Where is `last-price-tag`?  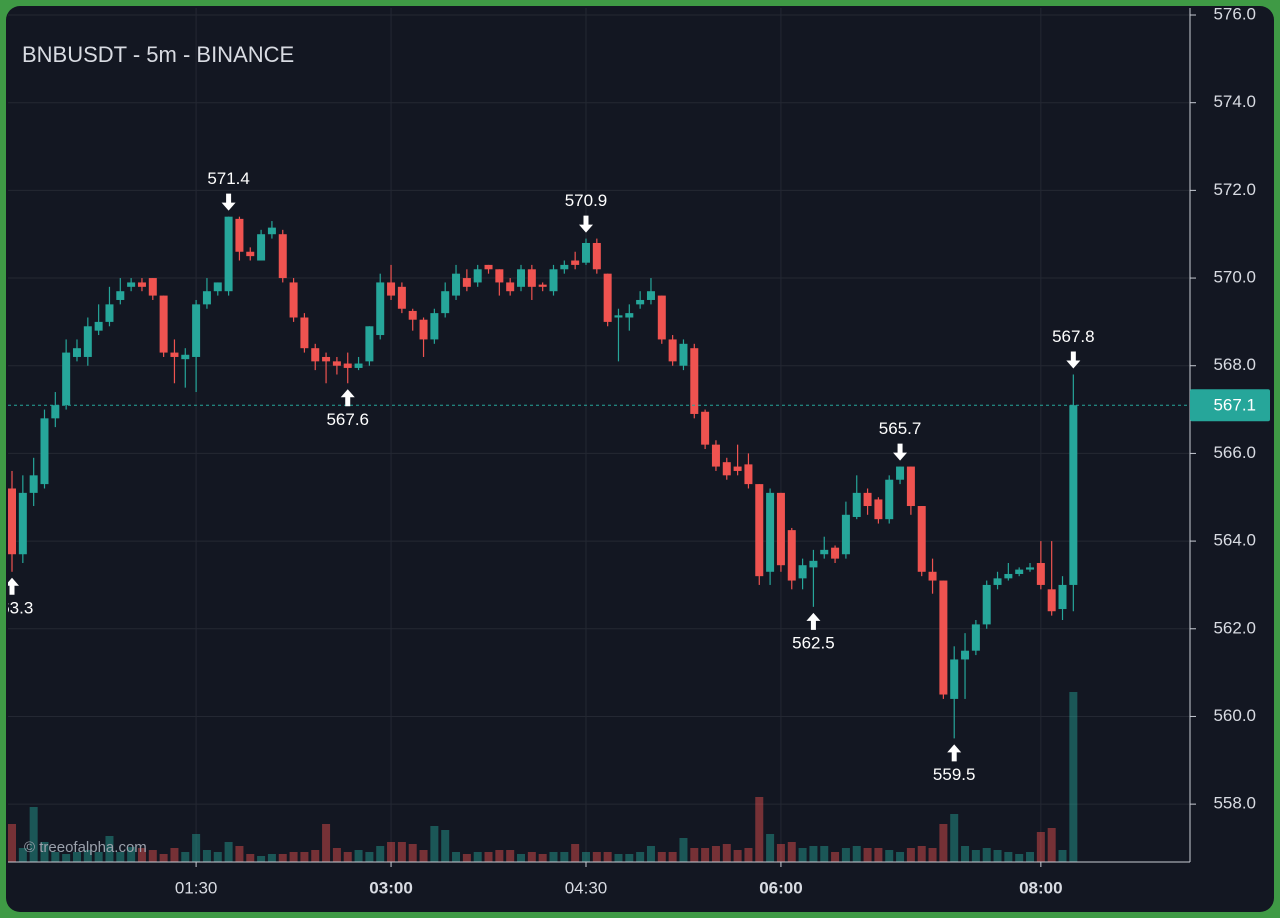
last-price-tag is located at coordinates (1230, 405).